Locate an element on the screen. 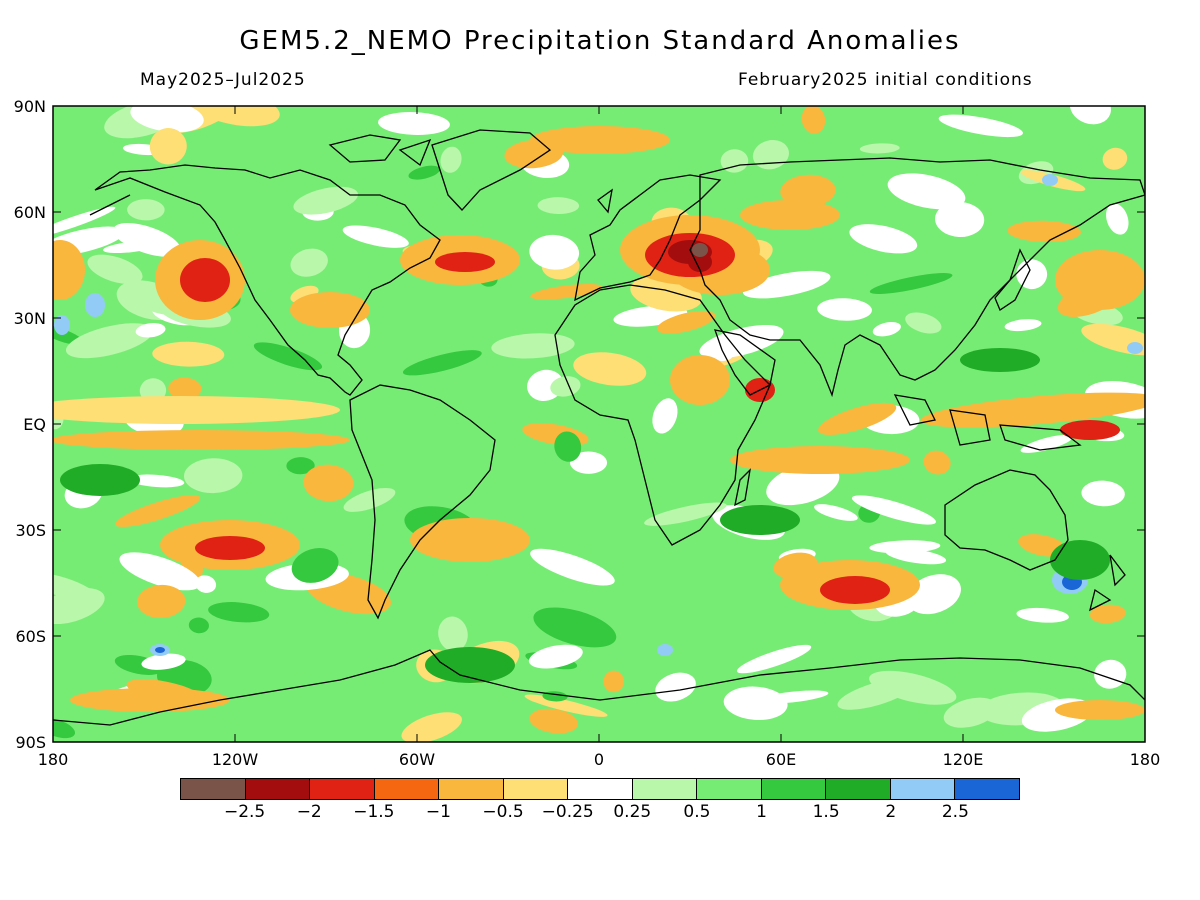  colorbar-label: −0.5 is located at coordinates (503, 812).